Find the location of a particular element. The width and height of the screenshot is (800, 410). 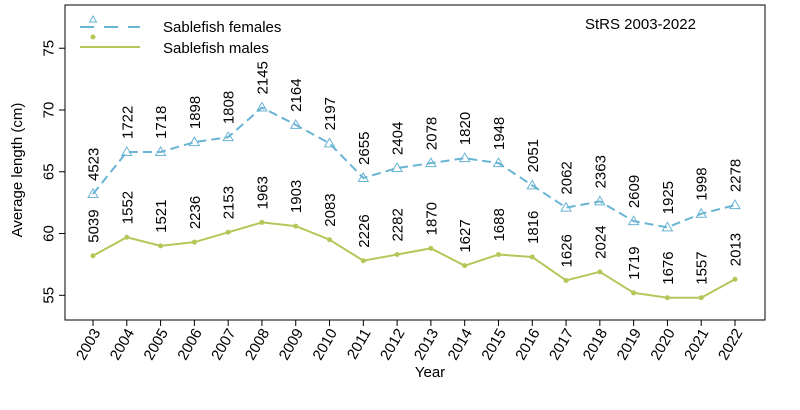

legend-label-males: Sablefish males is located at coordinates (216, 48).